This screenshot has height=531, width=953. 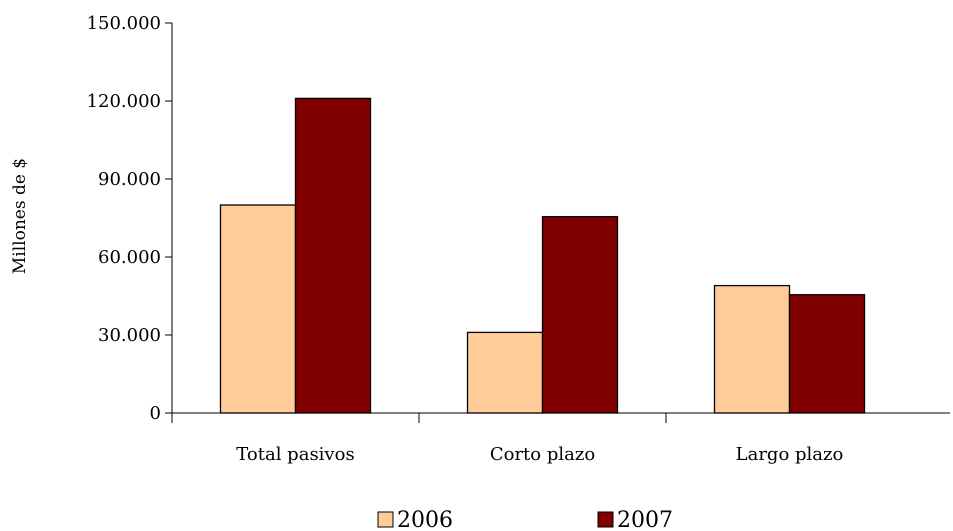 I want to click on x-category-label: Largo plazo, so click(x=790, y=454).